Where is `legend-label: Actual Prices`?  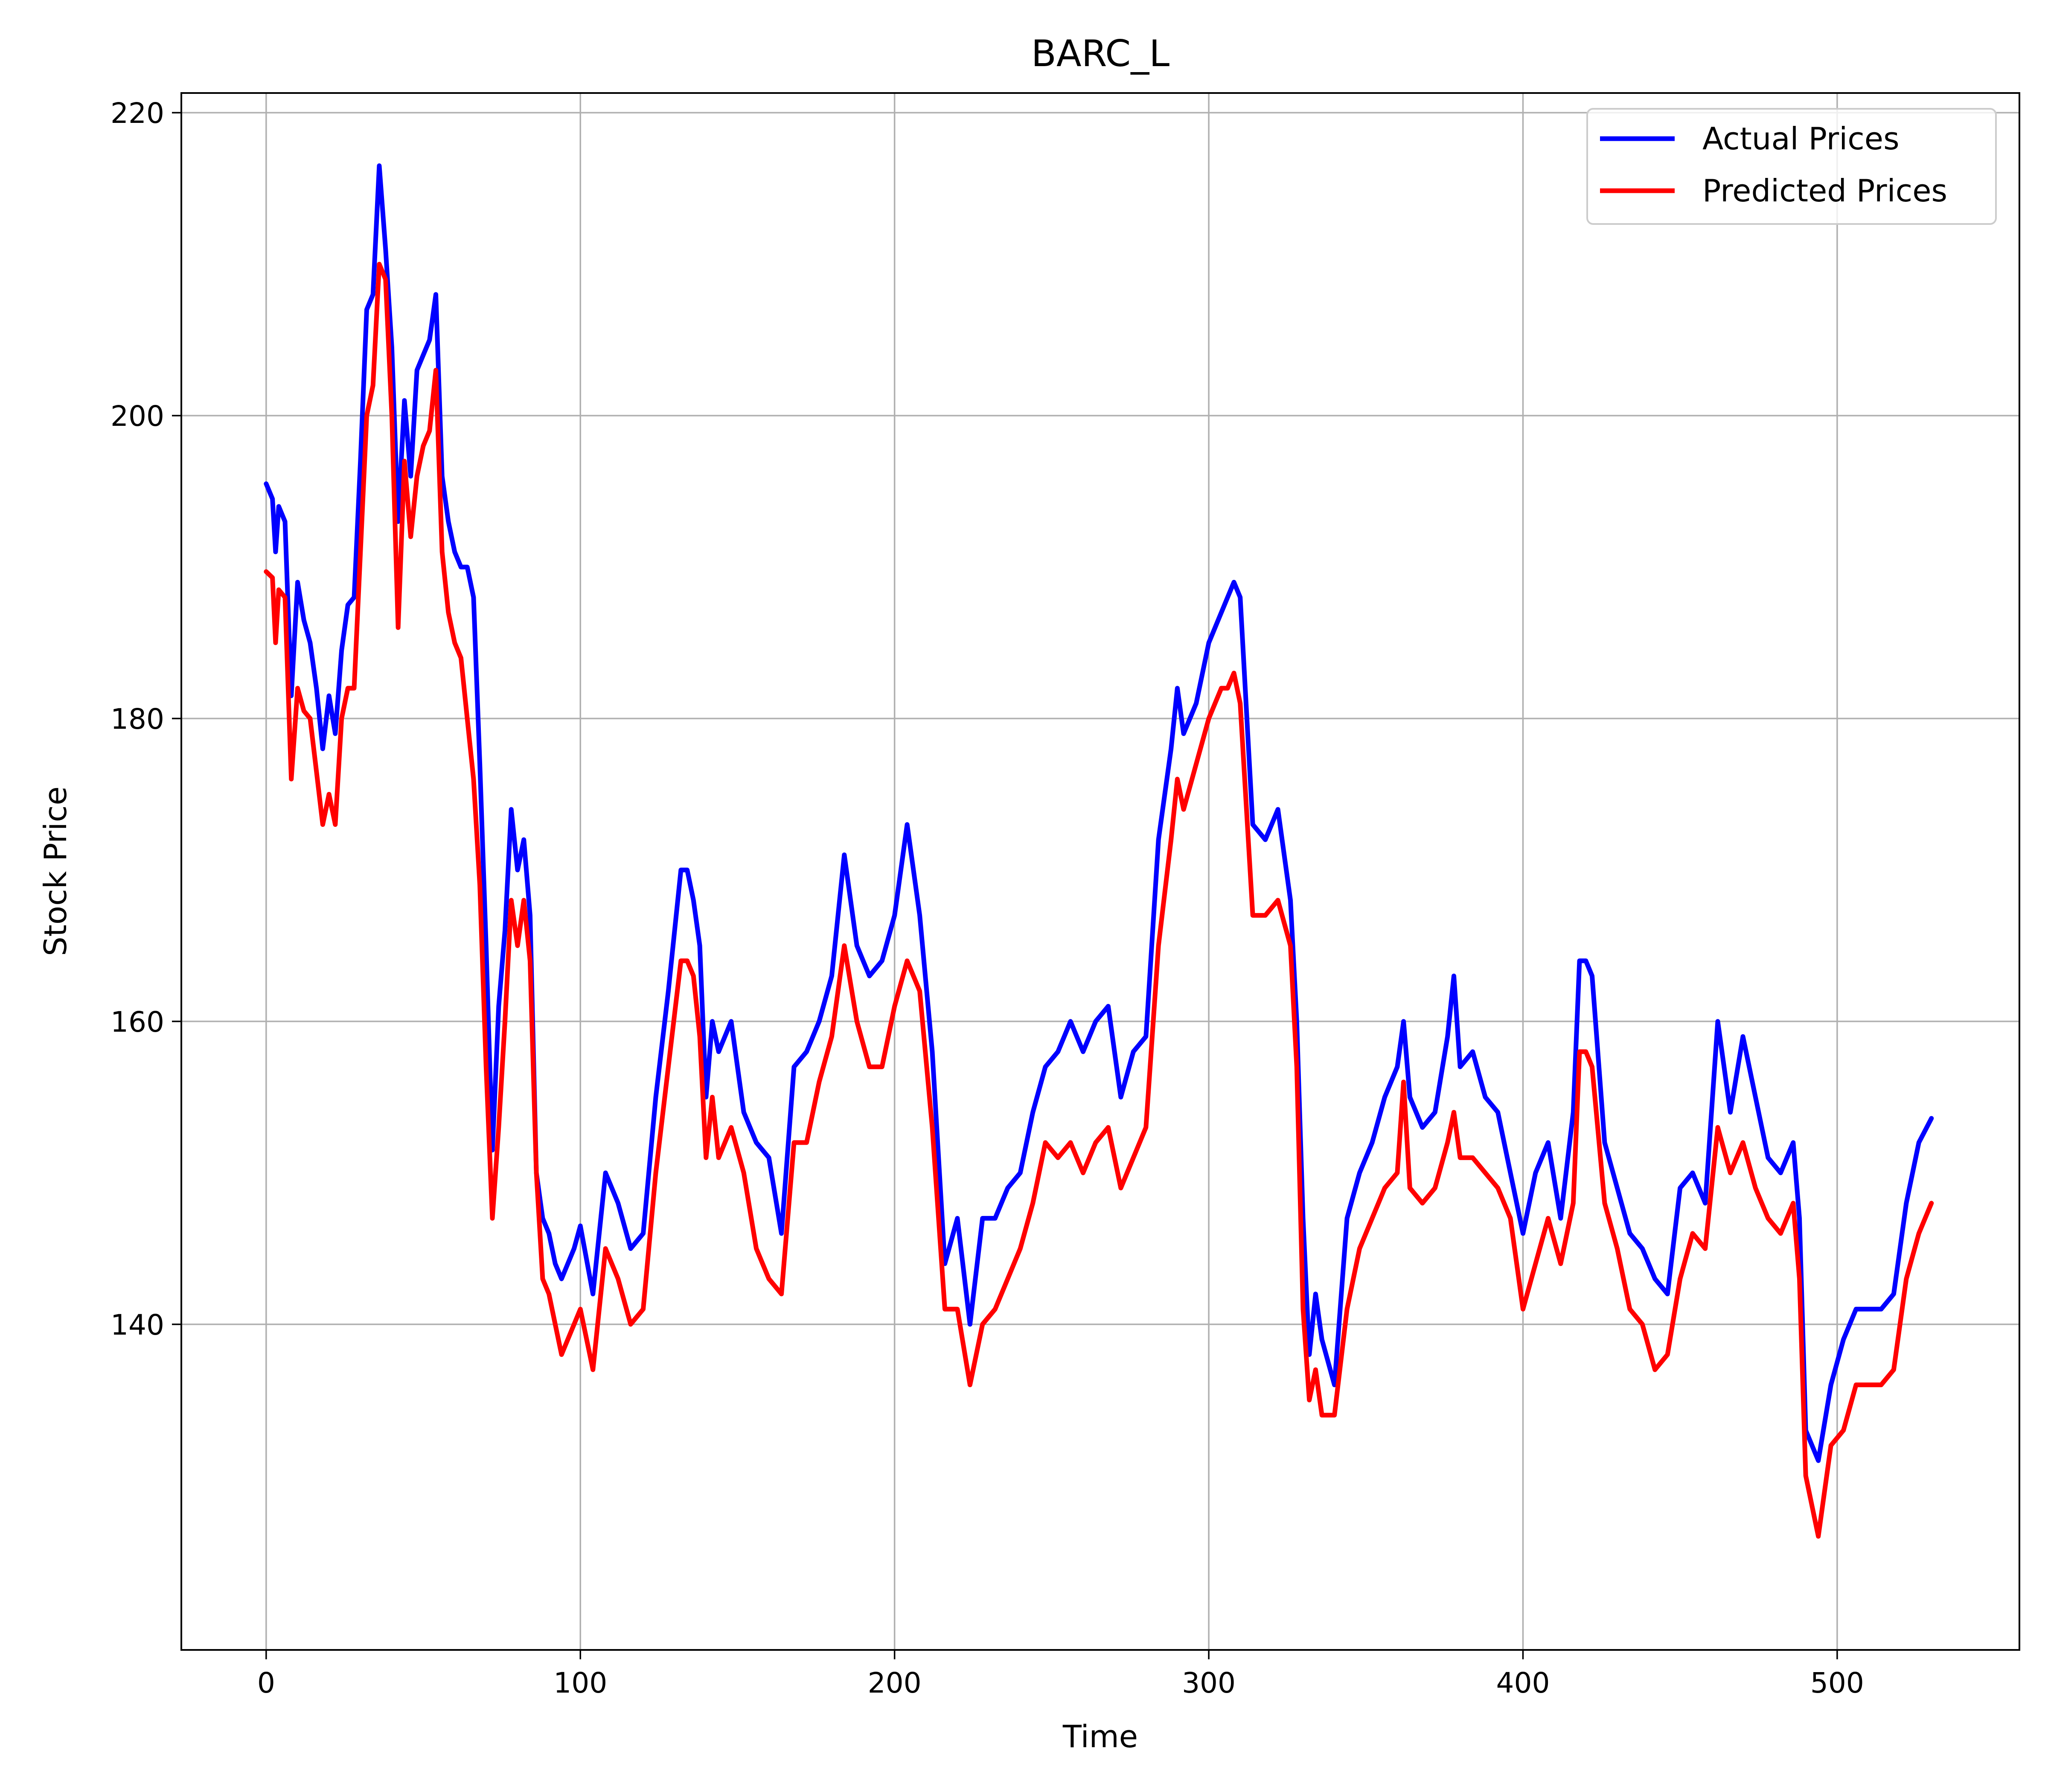
legend-label: Actual Prices is located at coordinates (1801, 139).